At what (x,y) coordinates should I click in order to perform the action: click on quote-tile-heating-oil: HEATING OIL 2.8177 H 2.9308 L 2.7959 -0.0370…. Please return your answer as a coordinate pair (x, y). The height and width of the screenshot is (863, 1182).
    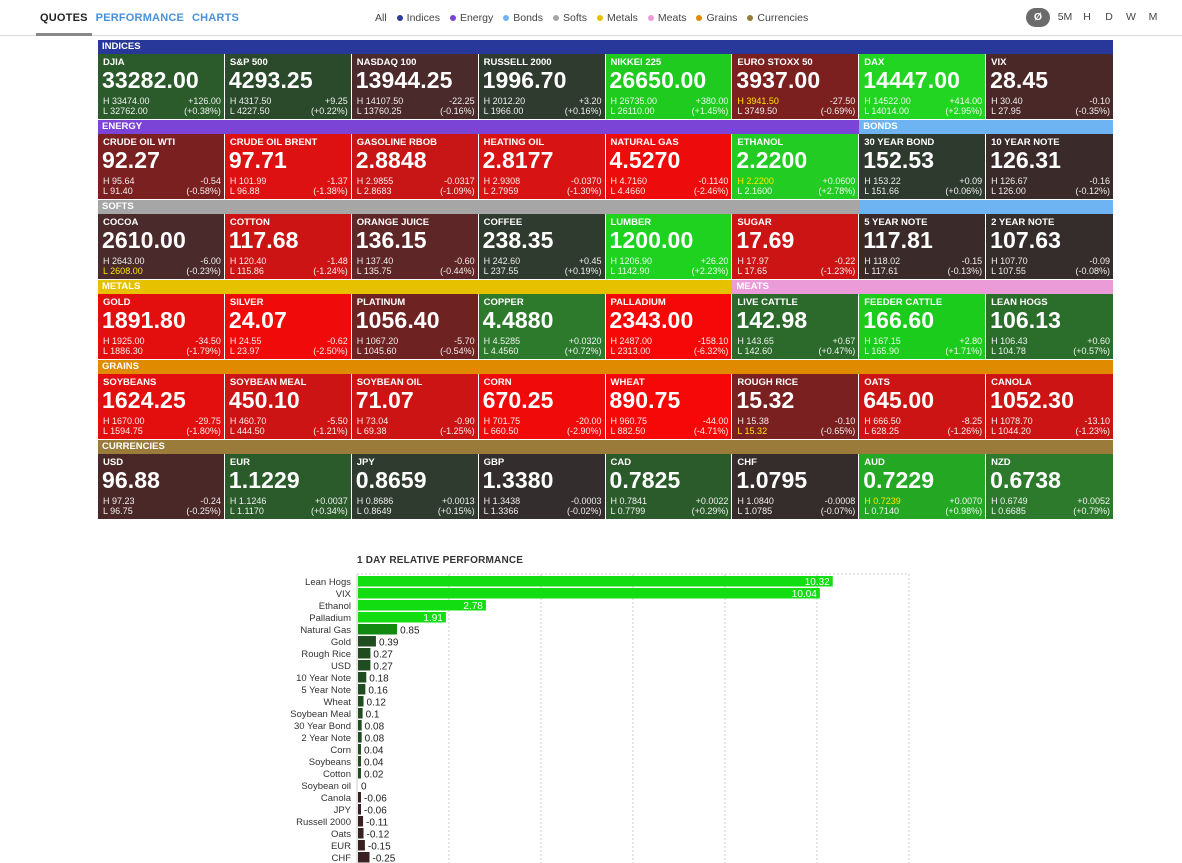
    Looking at the image, I should click on (541, 166).